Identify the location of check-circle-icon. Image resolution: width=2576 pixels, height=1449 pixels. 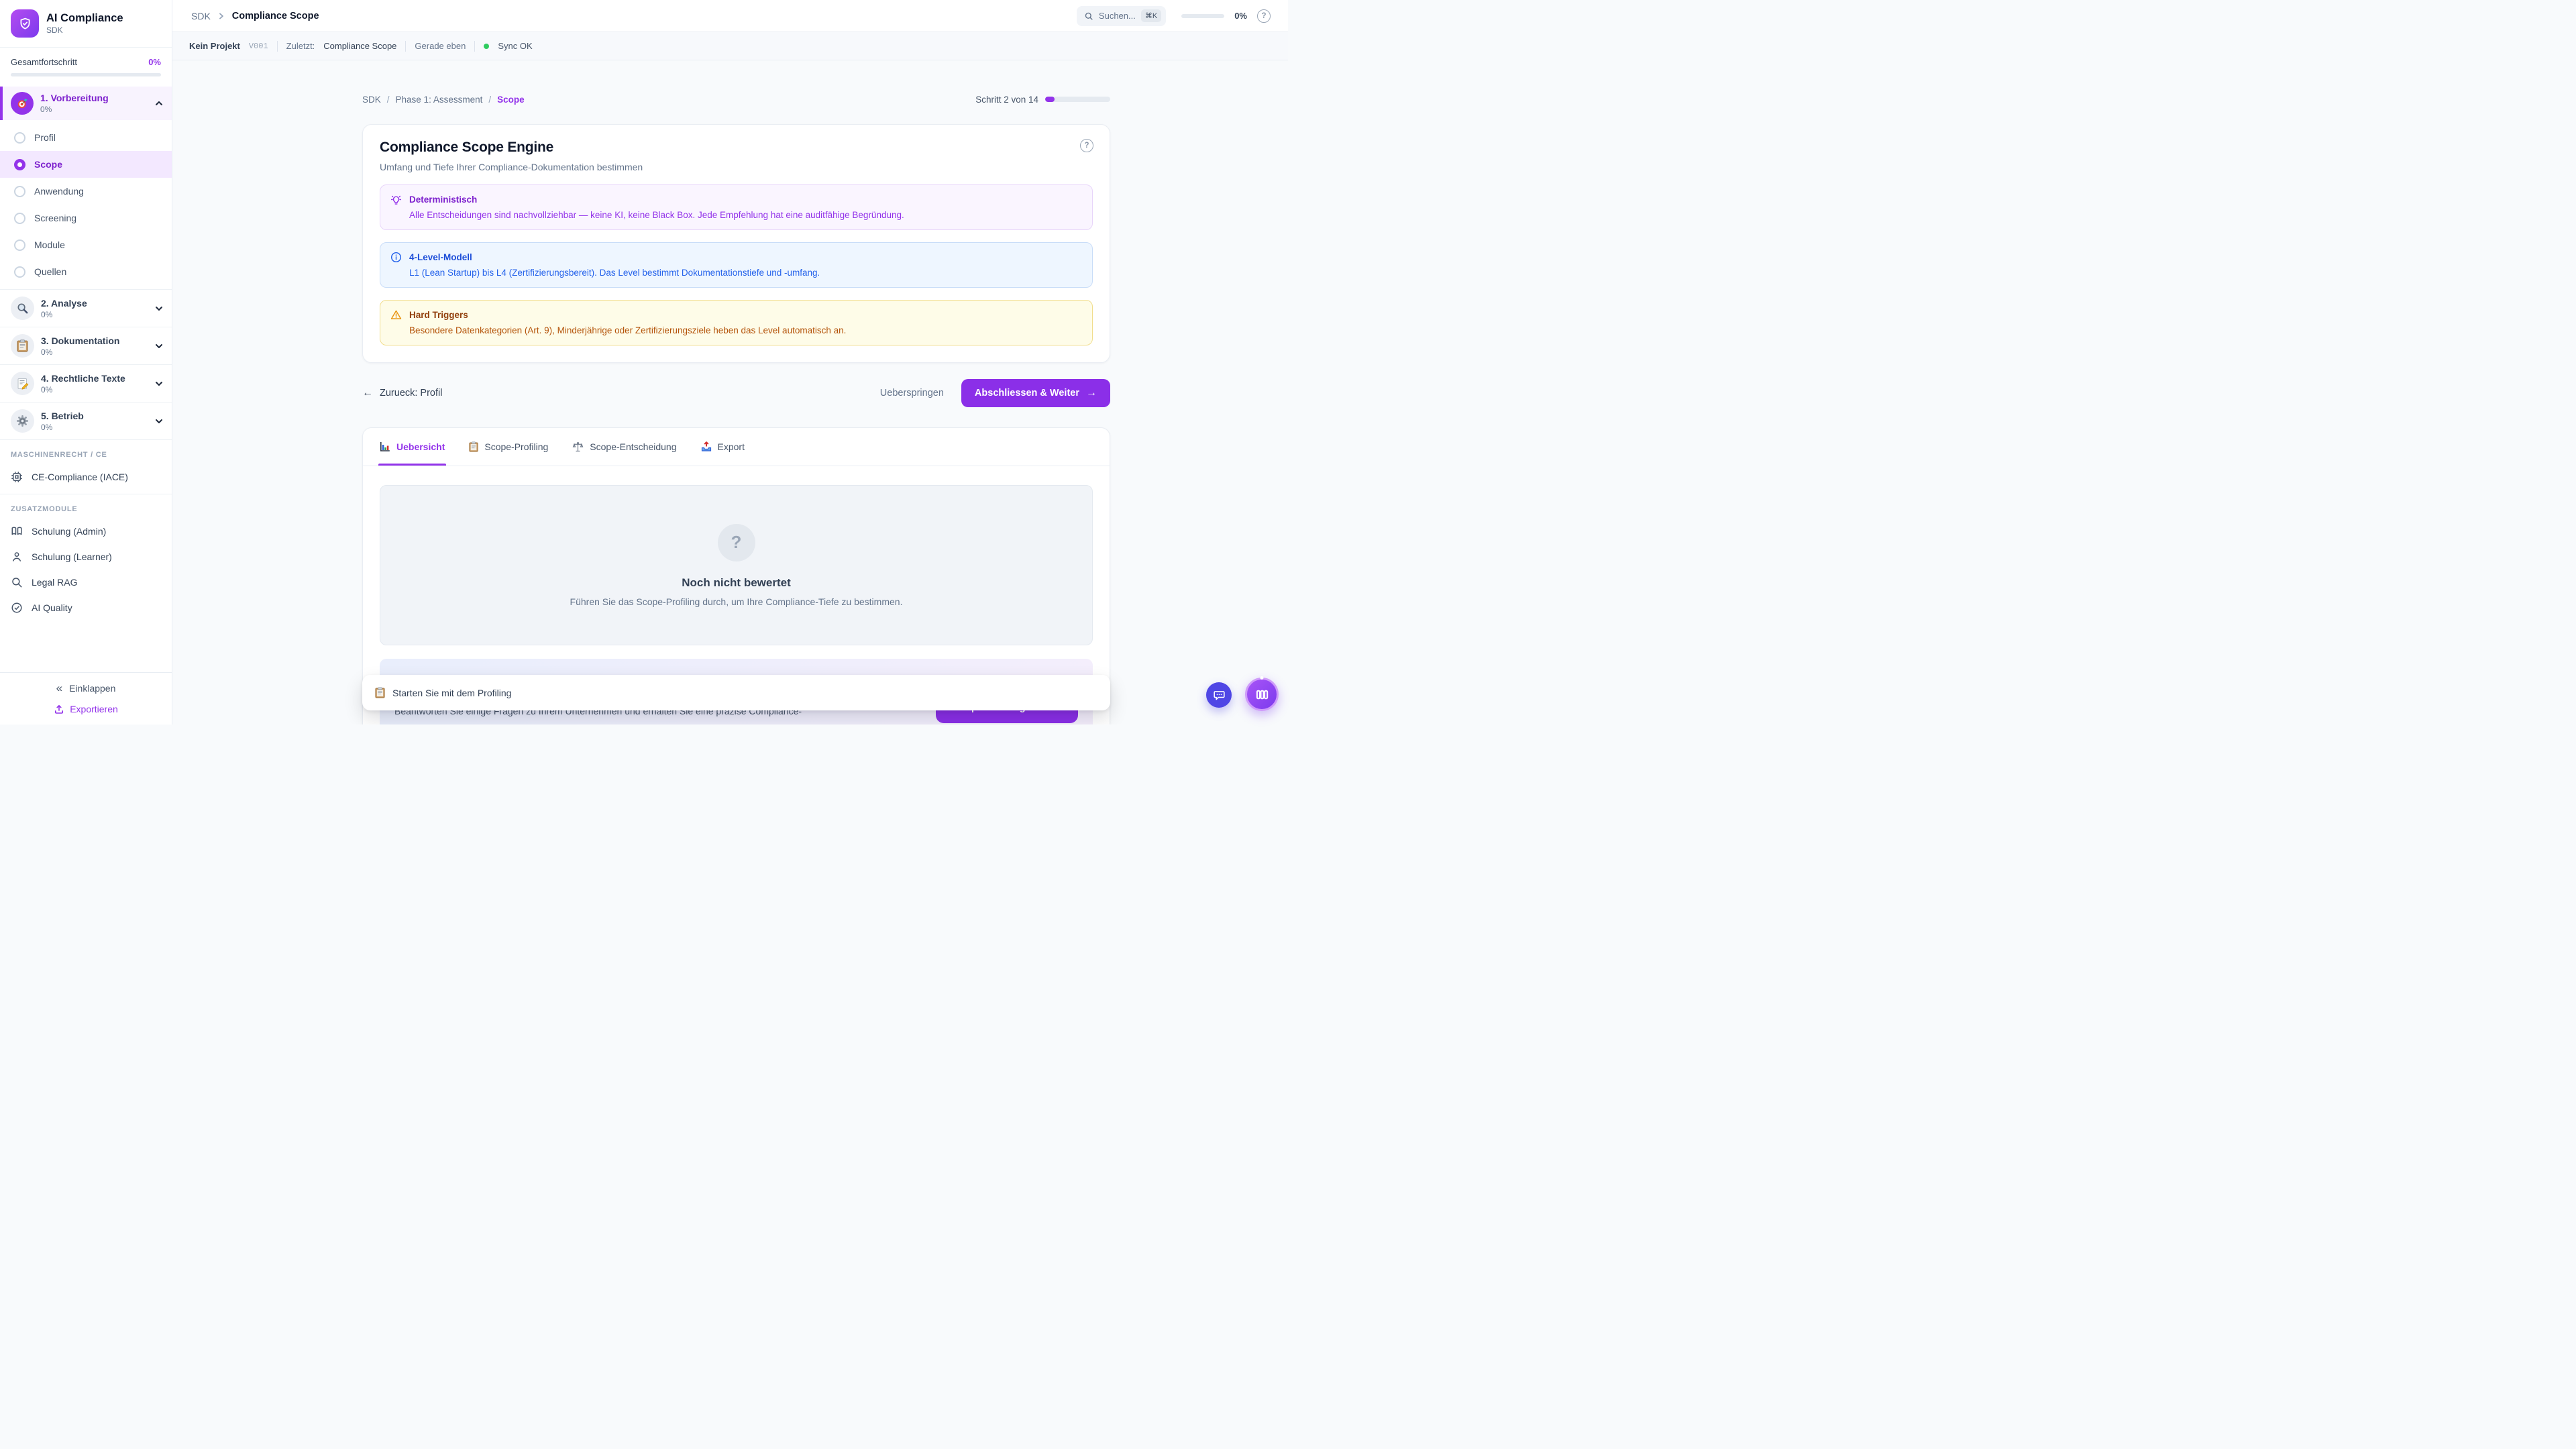
(17, 608).